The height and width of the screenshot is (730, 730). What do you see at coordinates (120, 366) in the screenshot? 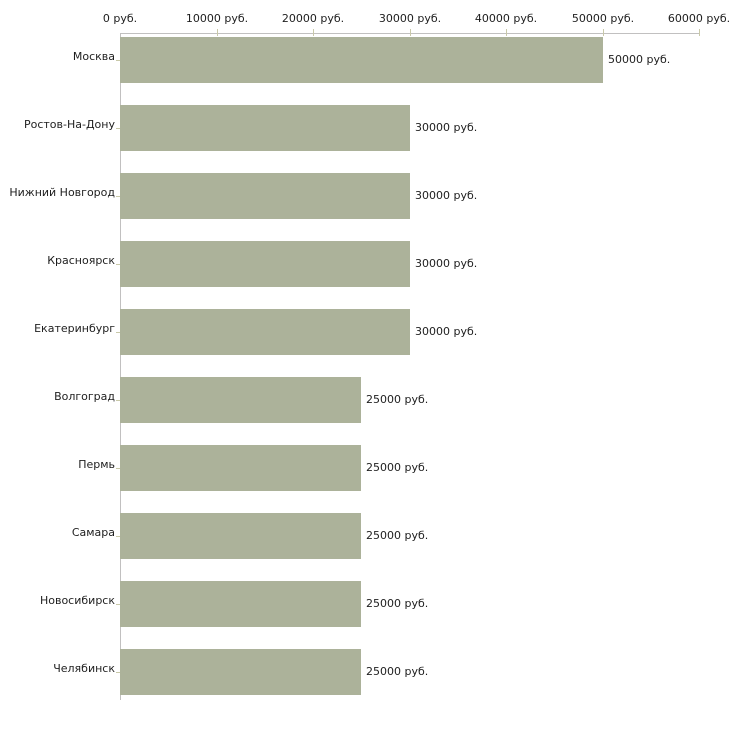
I see `y-axis-line` at bounding box center [120, 366].